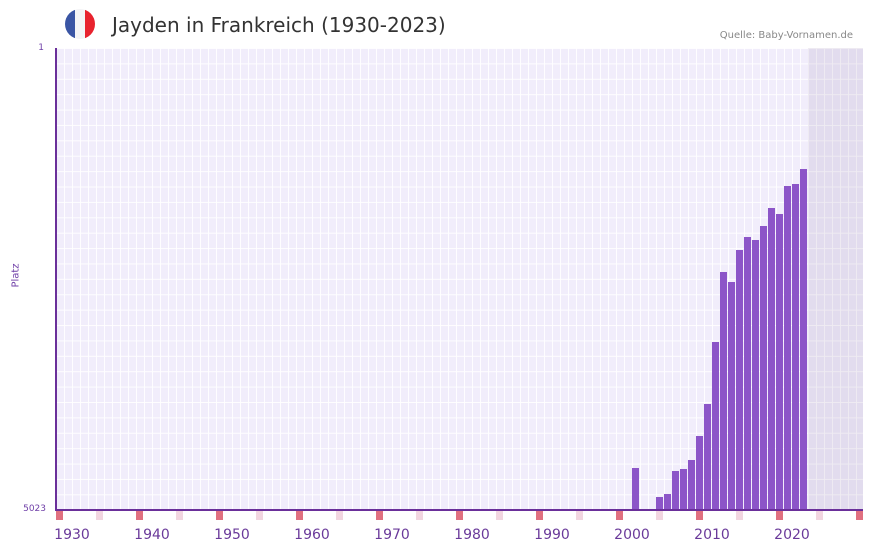 The image size is (873, 552). Describe the element at coordinates (786, 35) in the screenshot. I see `source-link: Quelle: Baby-Vornamen.de` at that location.